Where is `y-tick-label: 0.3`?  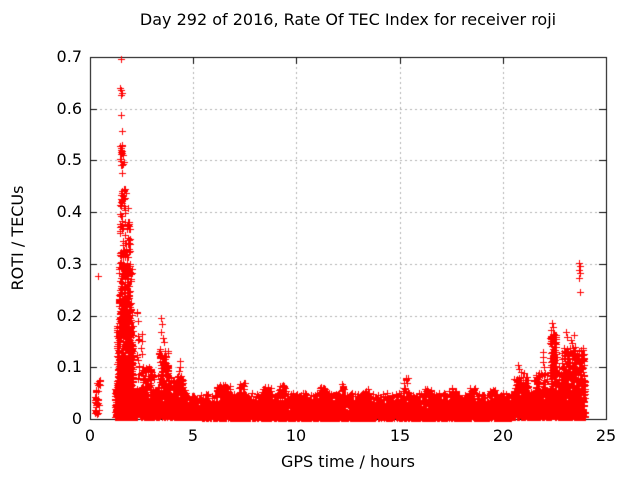
y-tick-label: 0.3 is located at coordinates (69, 263).